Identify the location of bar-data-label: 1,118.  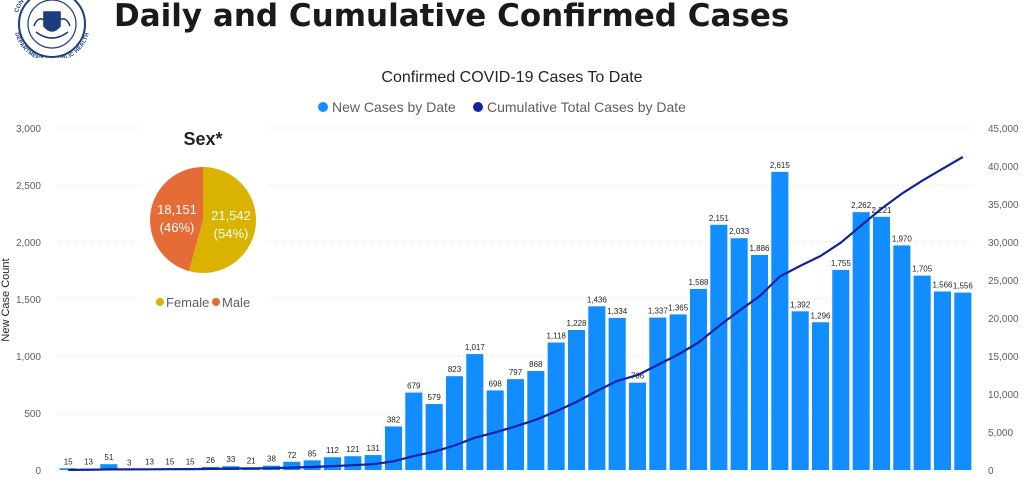
(556, 336).